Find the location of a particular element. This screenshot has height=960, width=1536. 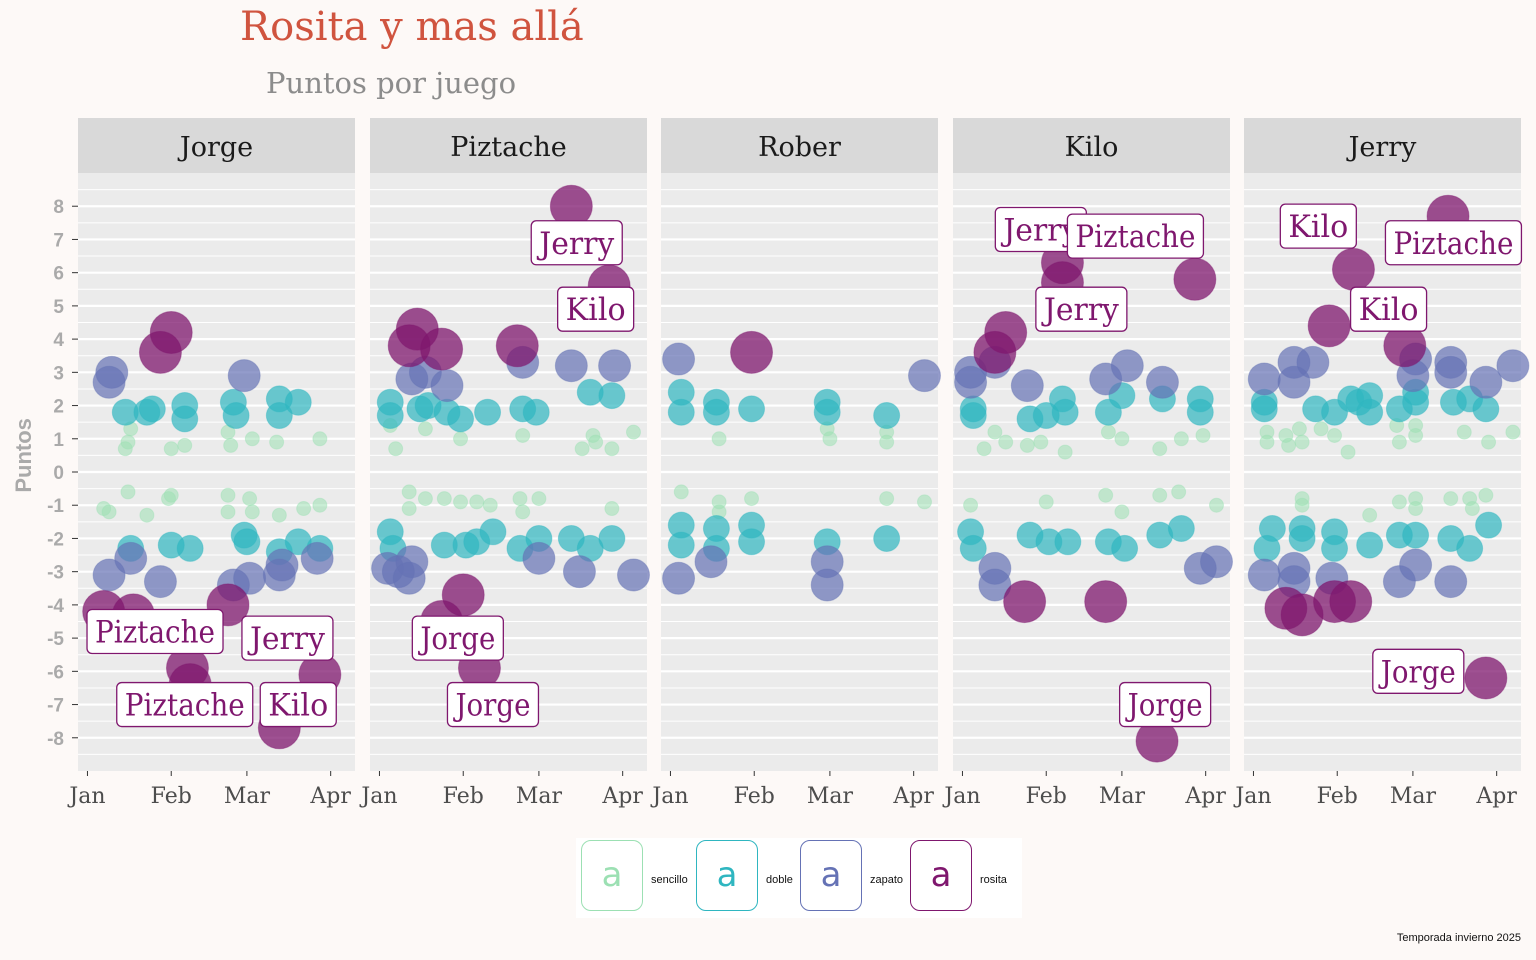

strip-label: Jorge is located at coordinates (215, 147).